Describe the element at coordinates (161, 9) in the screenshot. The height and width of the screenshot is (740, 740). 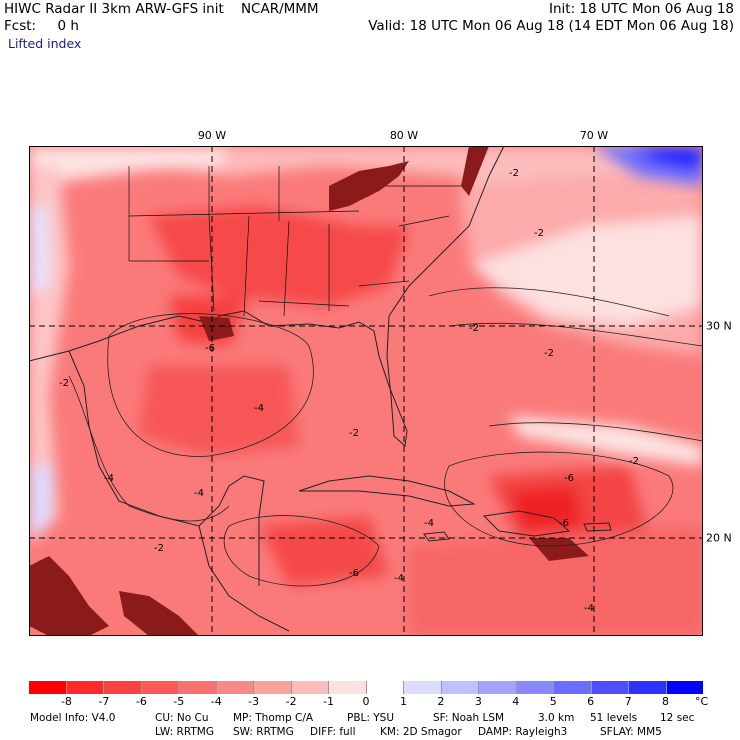
I see `map-title: HIWC Radar II 3km ARW-GFS init NCAR/MMM` at that location.